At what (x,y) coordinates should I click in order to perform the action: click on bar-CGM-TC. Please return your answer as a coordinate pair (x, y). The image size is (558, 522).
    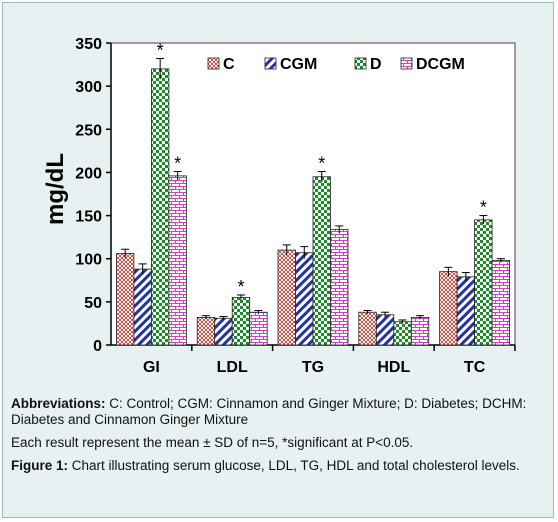
    Looking at the image, I should click on (466, 311).